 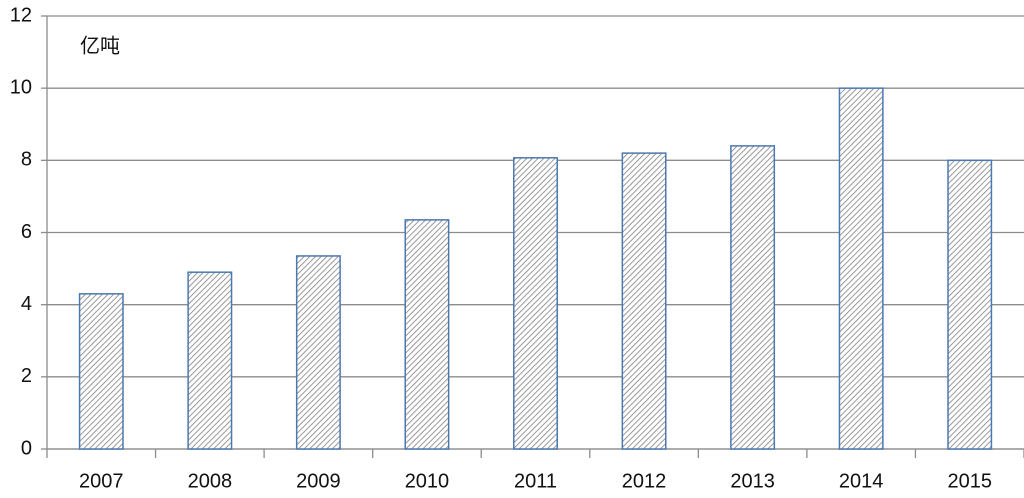 I want to click on x-tick-label: 2015, so click(x=969, y=481).